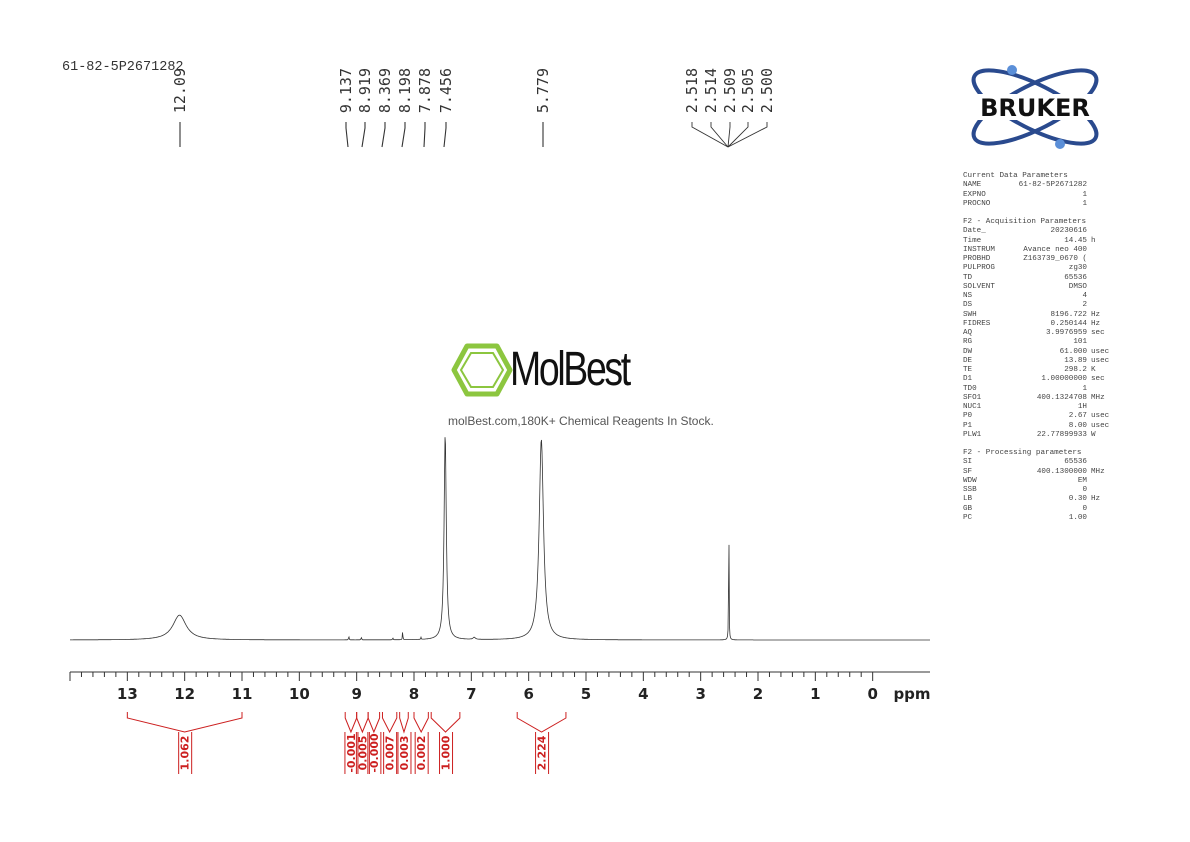 This screenshot has height=842, width=1190. I want to click on parameter-value: Avance neo 400, so click(1055, 249).